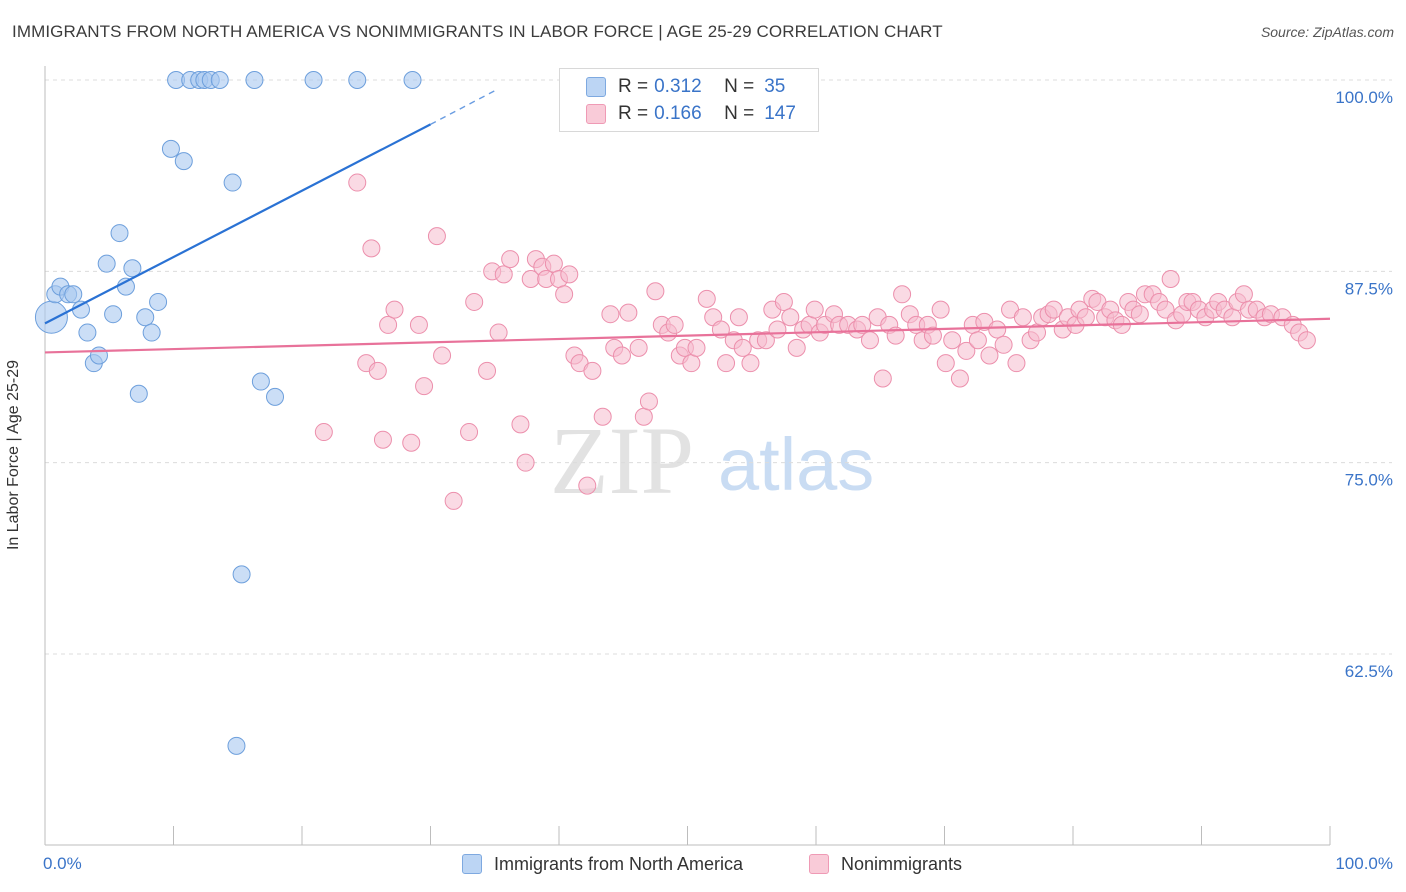 The width and height of the screenshot is (1406, 892). I want to click on legend-row-nonimmigrants: R = 0.166 N = 147, so click(691, 114).